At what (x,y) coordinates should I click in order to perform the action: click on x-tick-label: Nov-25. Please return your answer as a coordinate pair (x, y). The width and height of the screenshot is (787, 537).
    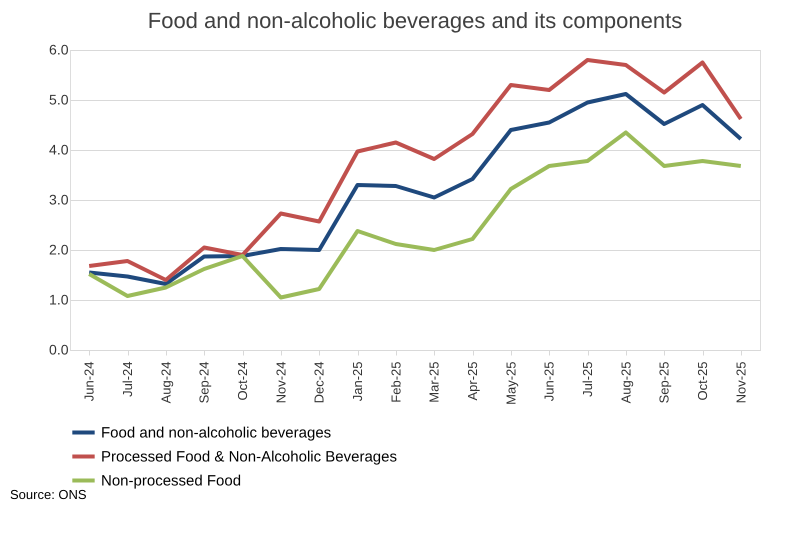
    Looking at the image, I should click on (740, 383).